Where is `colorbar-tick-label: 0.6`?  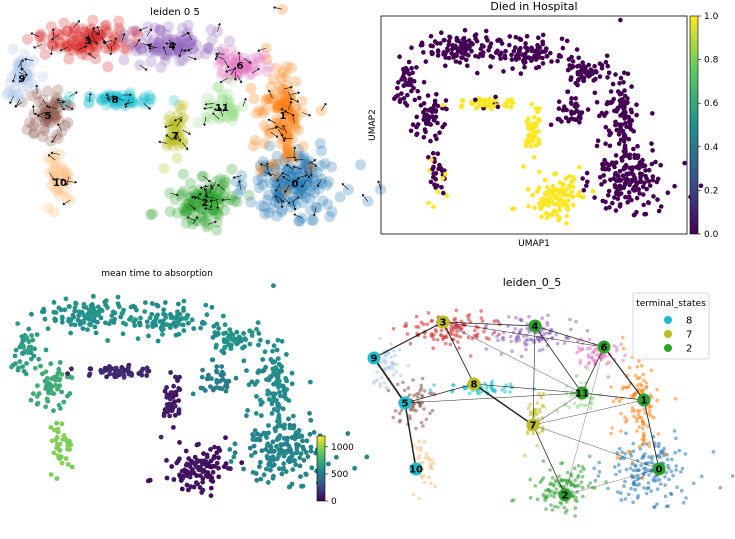
colorbar-tick-label: 0.6 is located at coordinates (711, 104).